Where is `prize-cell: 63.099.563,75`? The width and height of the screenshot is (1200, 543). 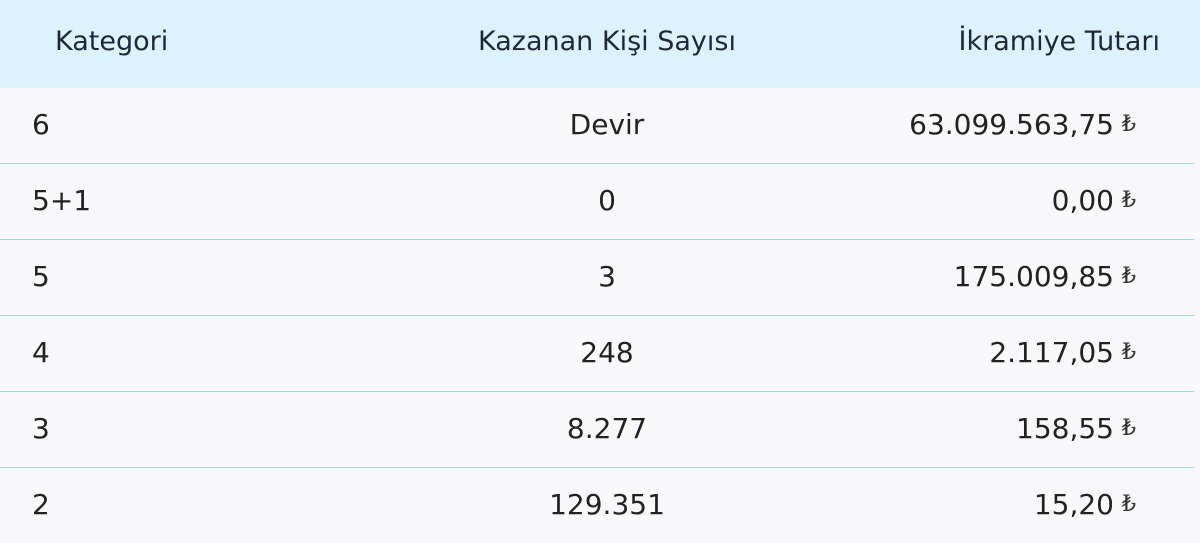 prize-cell: 63.099.563,75 is located at coordinates (1011, 124).